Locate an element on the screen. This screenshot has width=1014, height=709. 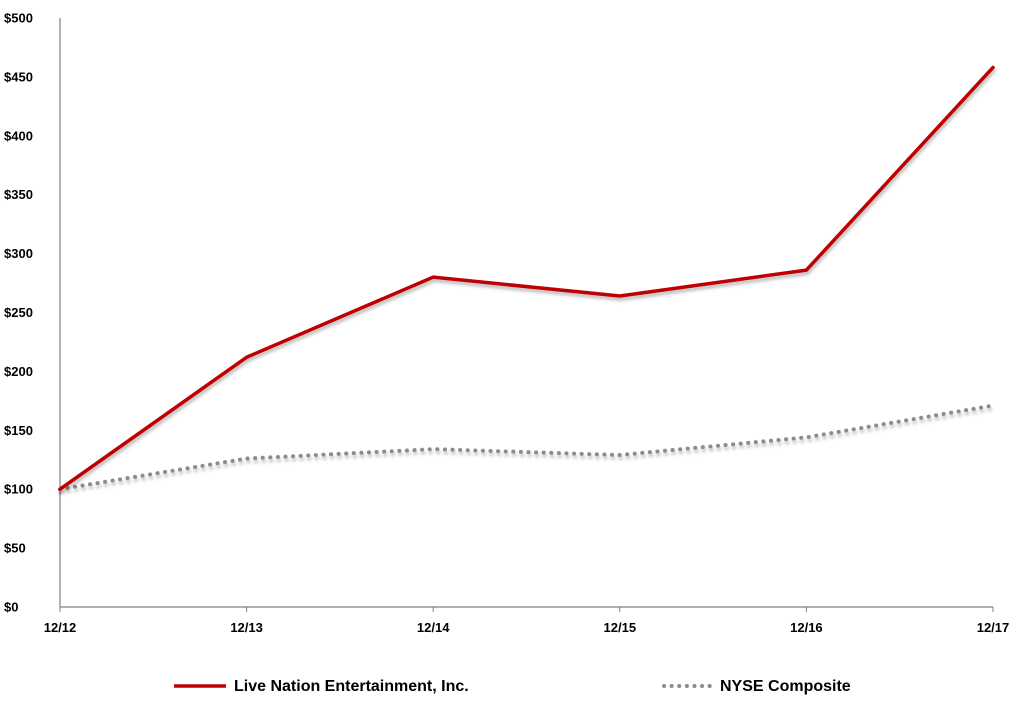
y-tick-label: $100 is located at coordinates (18, 489).